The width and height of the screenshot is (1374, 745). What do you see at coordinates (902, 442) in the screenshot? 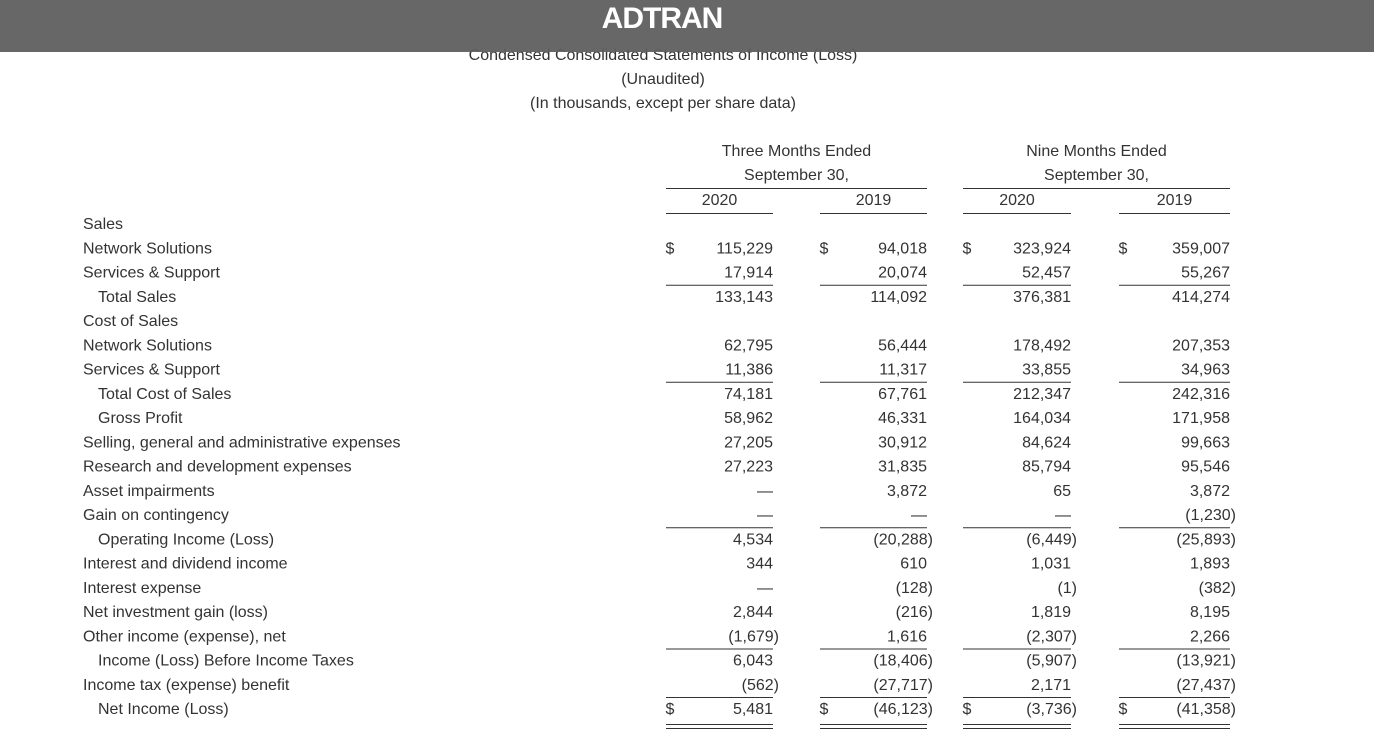
I see `cell-value: 30,912` at bounding box center [902, 442].